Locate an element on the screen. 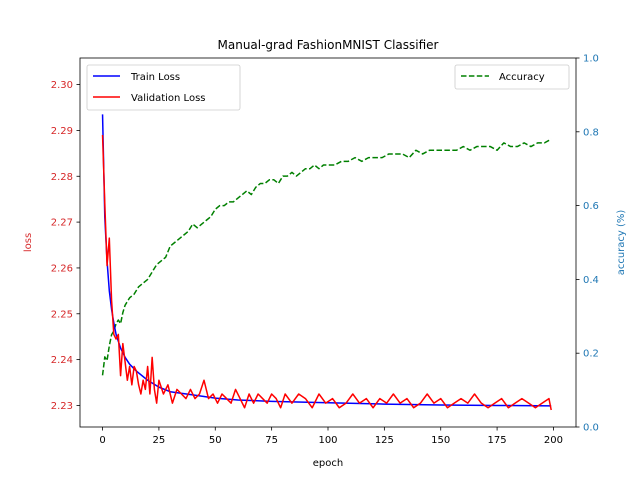  x-axis-ticks: 0 25 50 75 100 125 150 175 200 is located at coordinates (331, 436).